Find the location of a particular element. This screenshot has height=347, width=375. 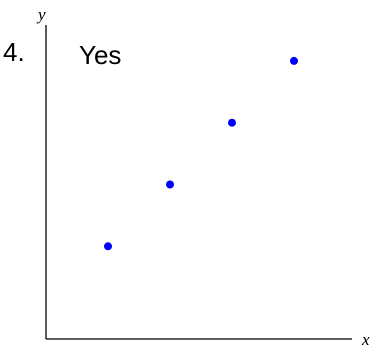

question-number: 4. is located at coordinates (14, 52).